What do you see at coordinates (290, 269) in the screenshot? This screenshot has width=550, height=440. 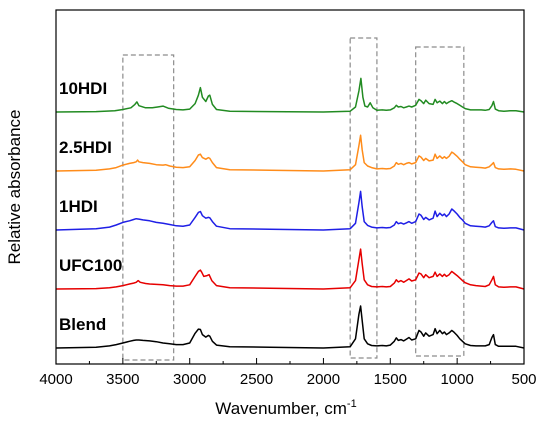 I see `series-line-ufc100` at bounding box center [290, 269].